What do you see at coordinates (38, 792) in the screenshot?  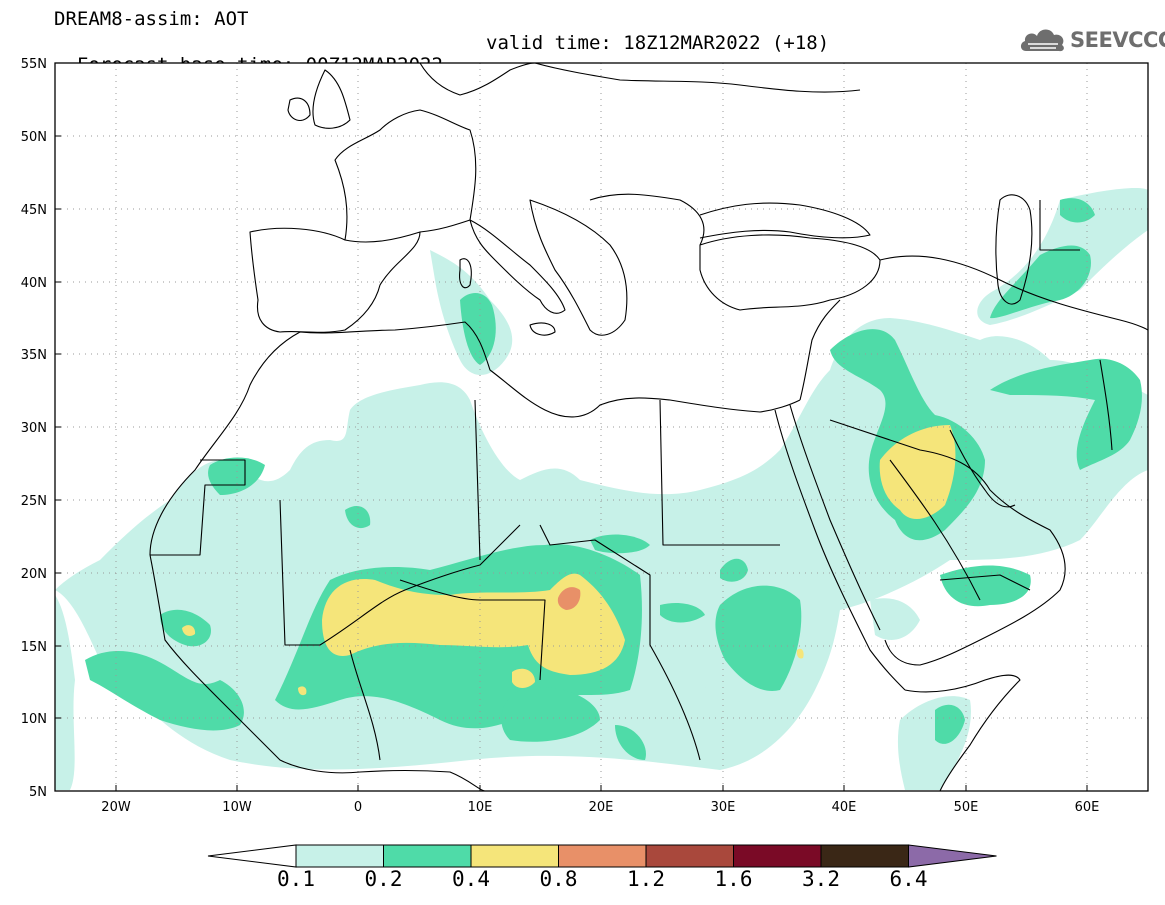 I see `lat-label: 5N` at bounding box center [38, 792].